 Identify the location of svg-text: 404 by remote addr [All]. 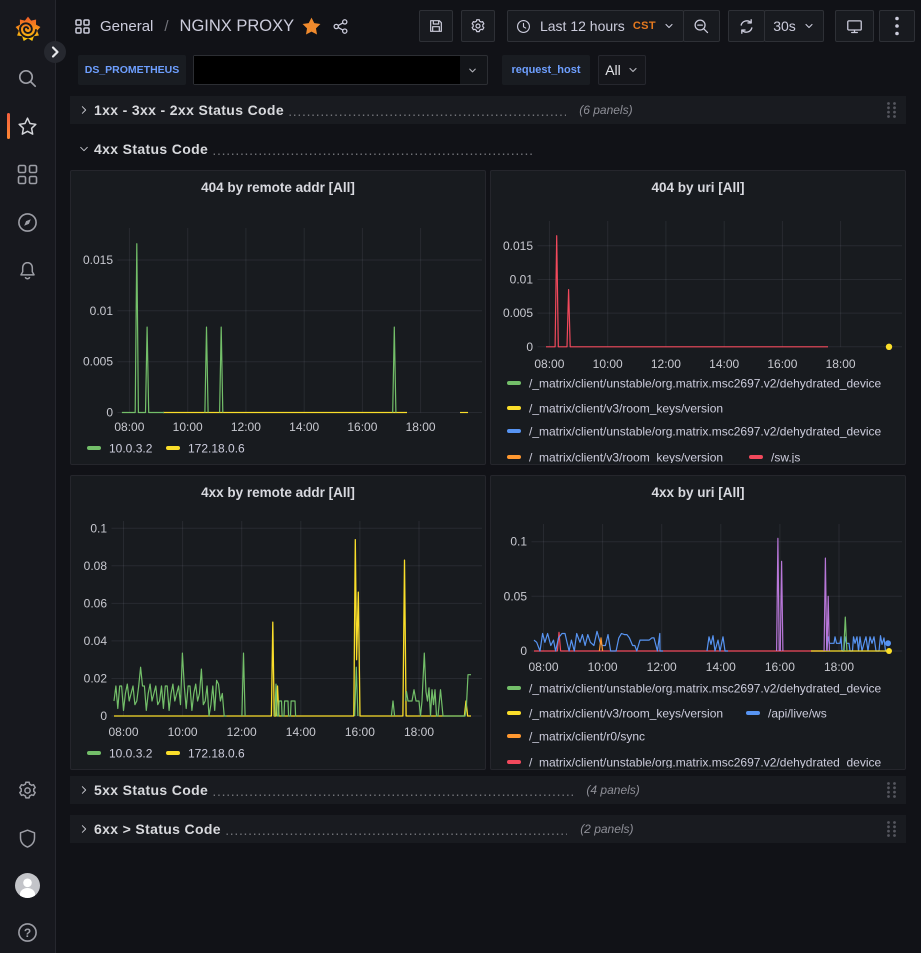
(278, 187).